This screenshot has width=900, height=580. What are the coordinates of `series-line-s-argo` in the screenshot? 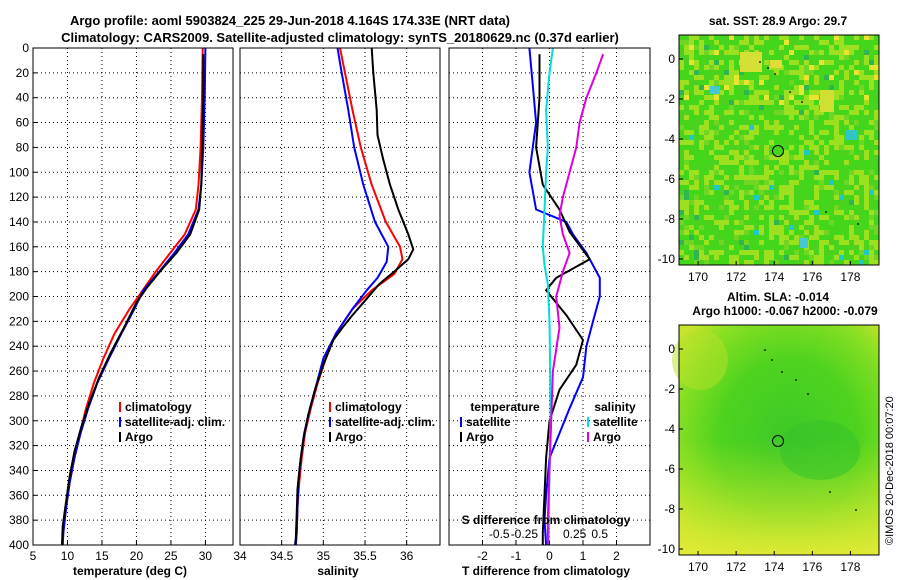 It's located at (575, 299).